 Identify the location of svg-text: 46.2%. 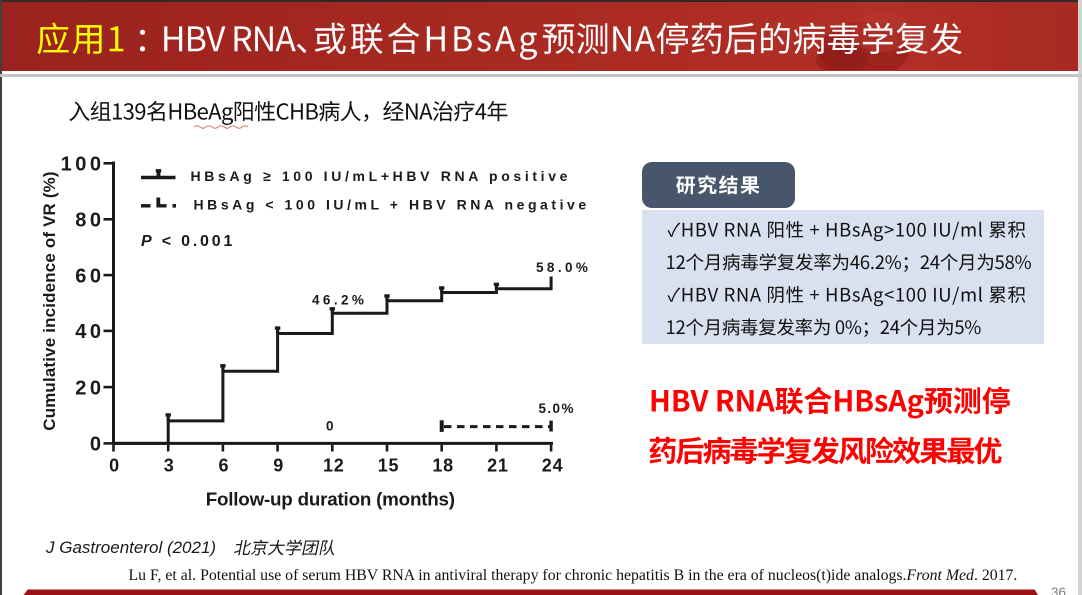
(339, 300).